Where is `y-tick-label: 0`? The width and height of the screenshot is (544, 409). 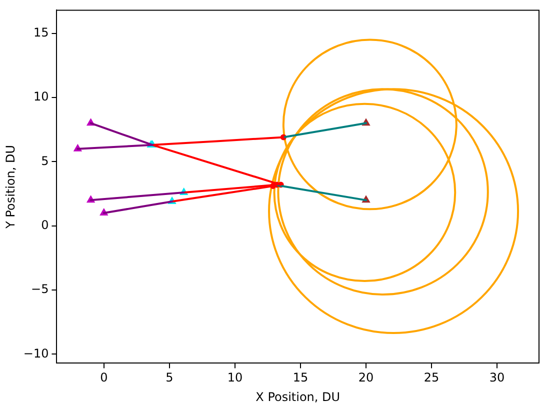
y-tick-label: 0 is located at coordinates (45, 225).